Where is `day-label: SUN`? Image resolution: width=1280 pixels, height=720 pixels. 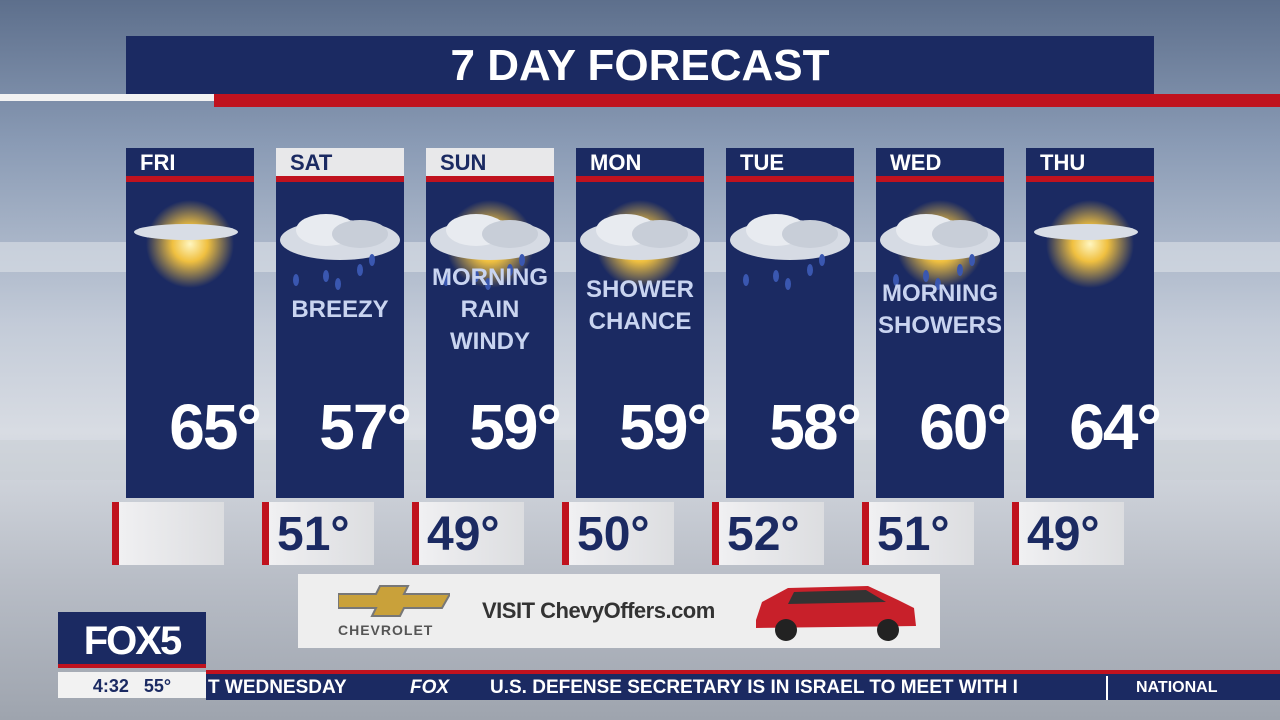 day-label: SUN is located at coordinates (490, 165).